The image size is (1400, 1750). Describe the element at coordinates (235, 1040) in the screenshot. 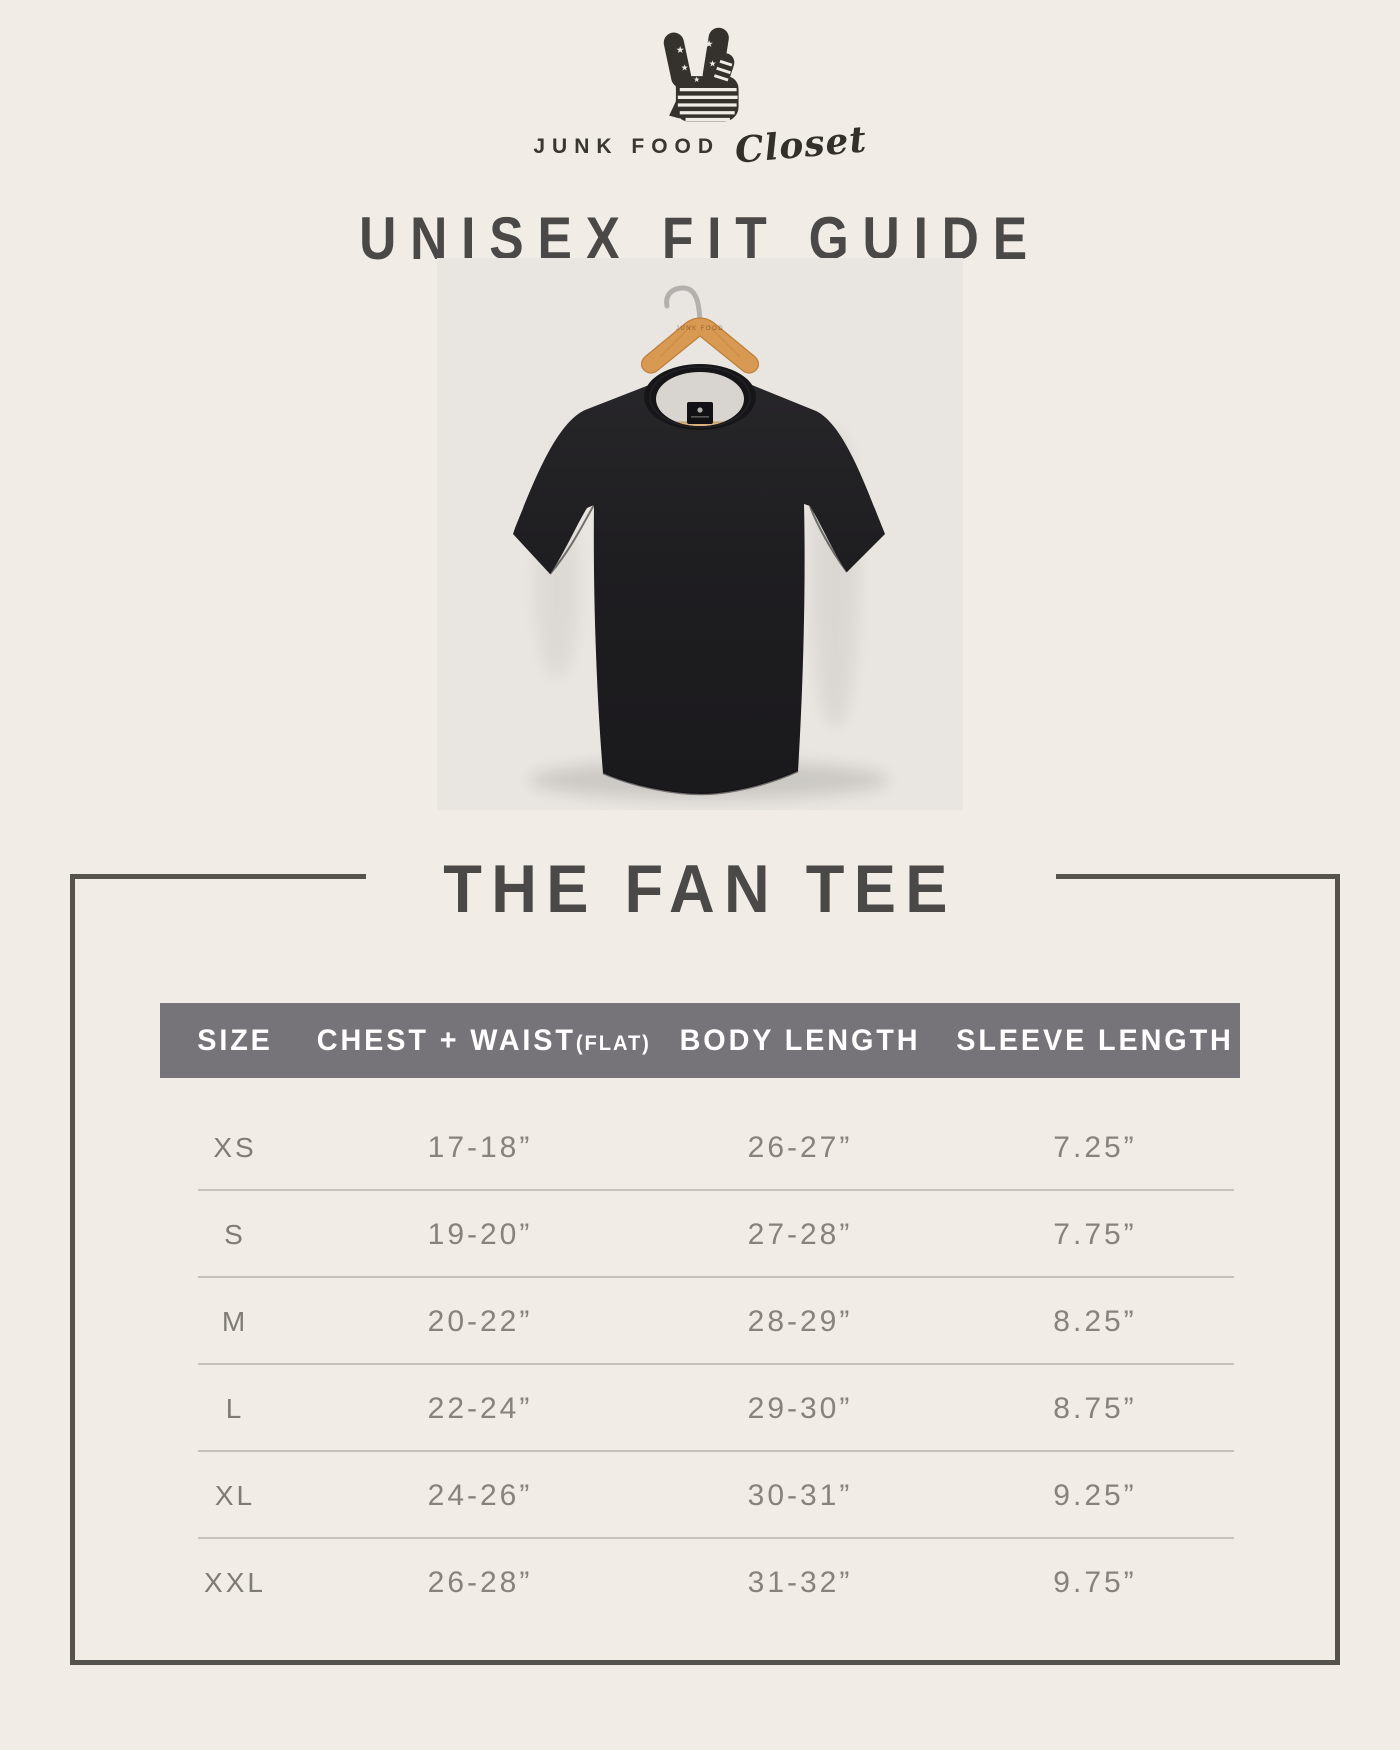

I see `column-header-size: SIZE` at that location.